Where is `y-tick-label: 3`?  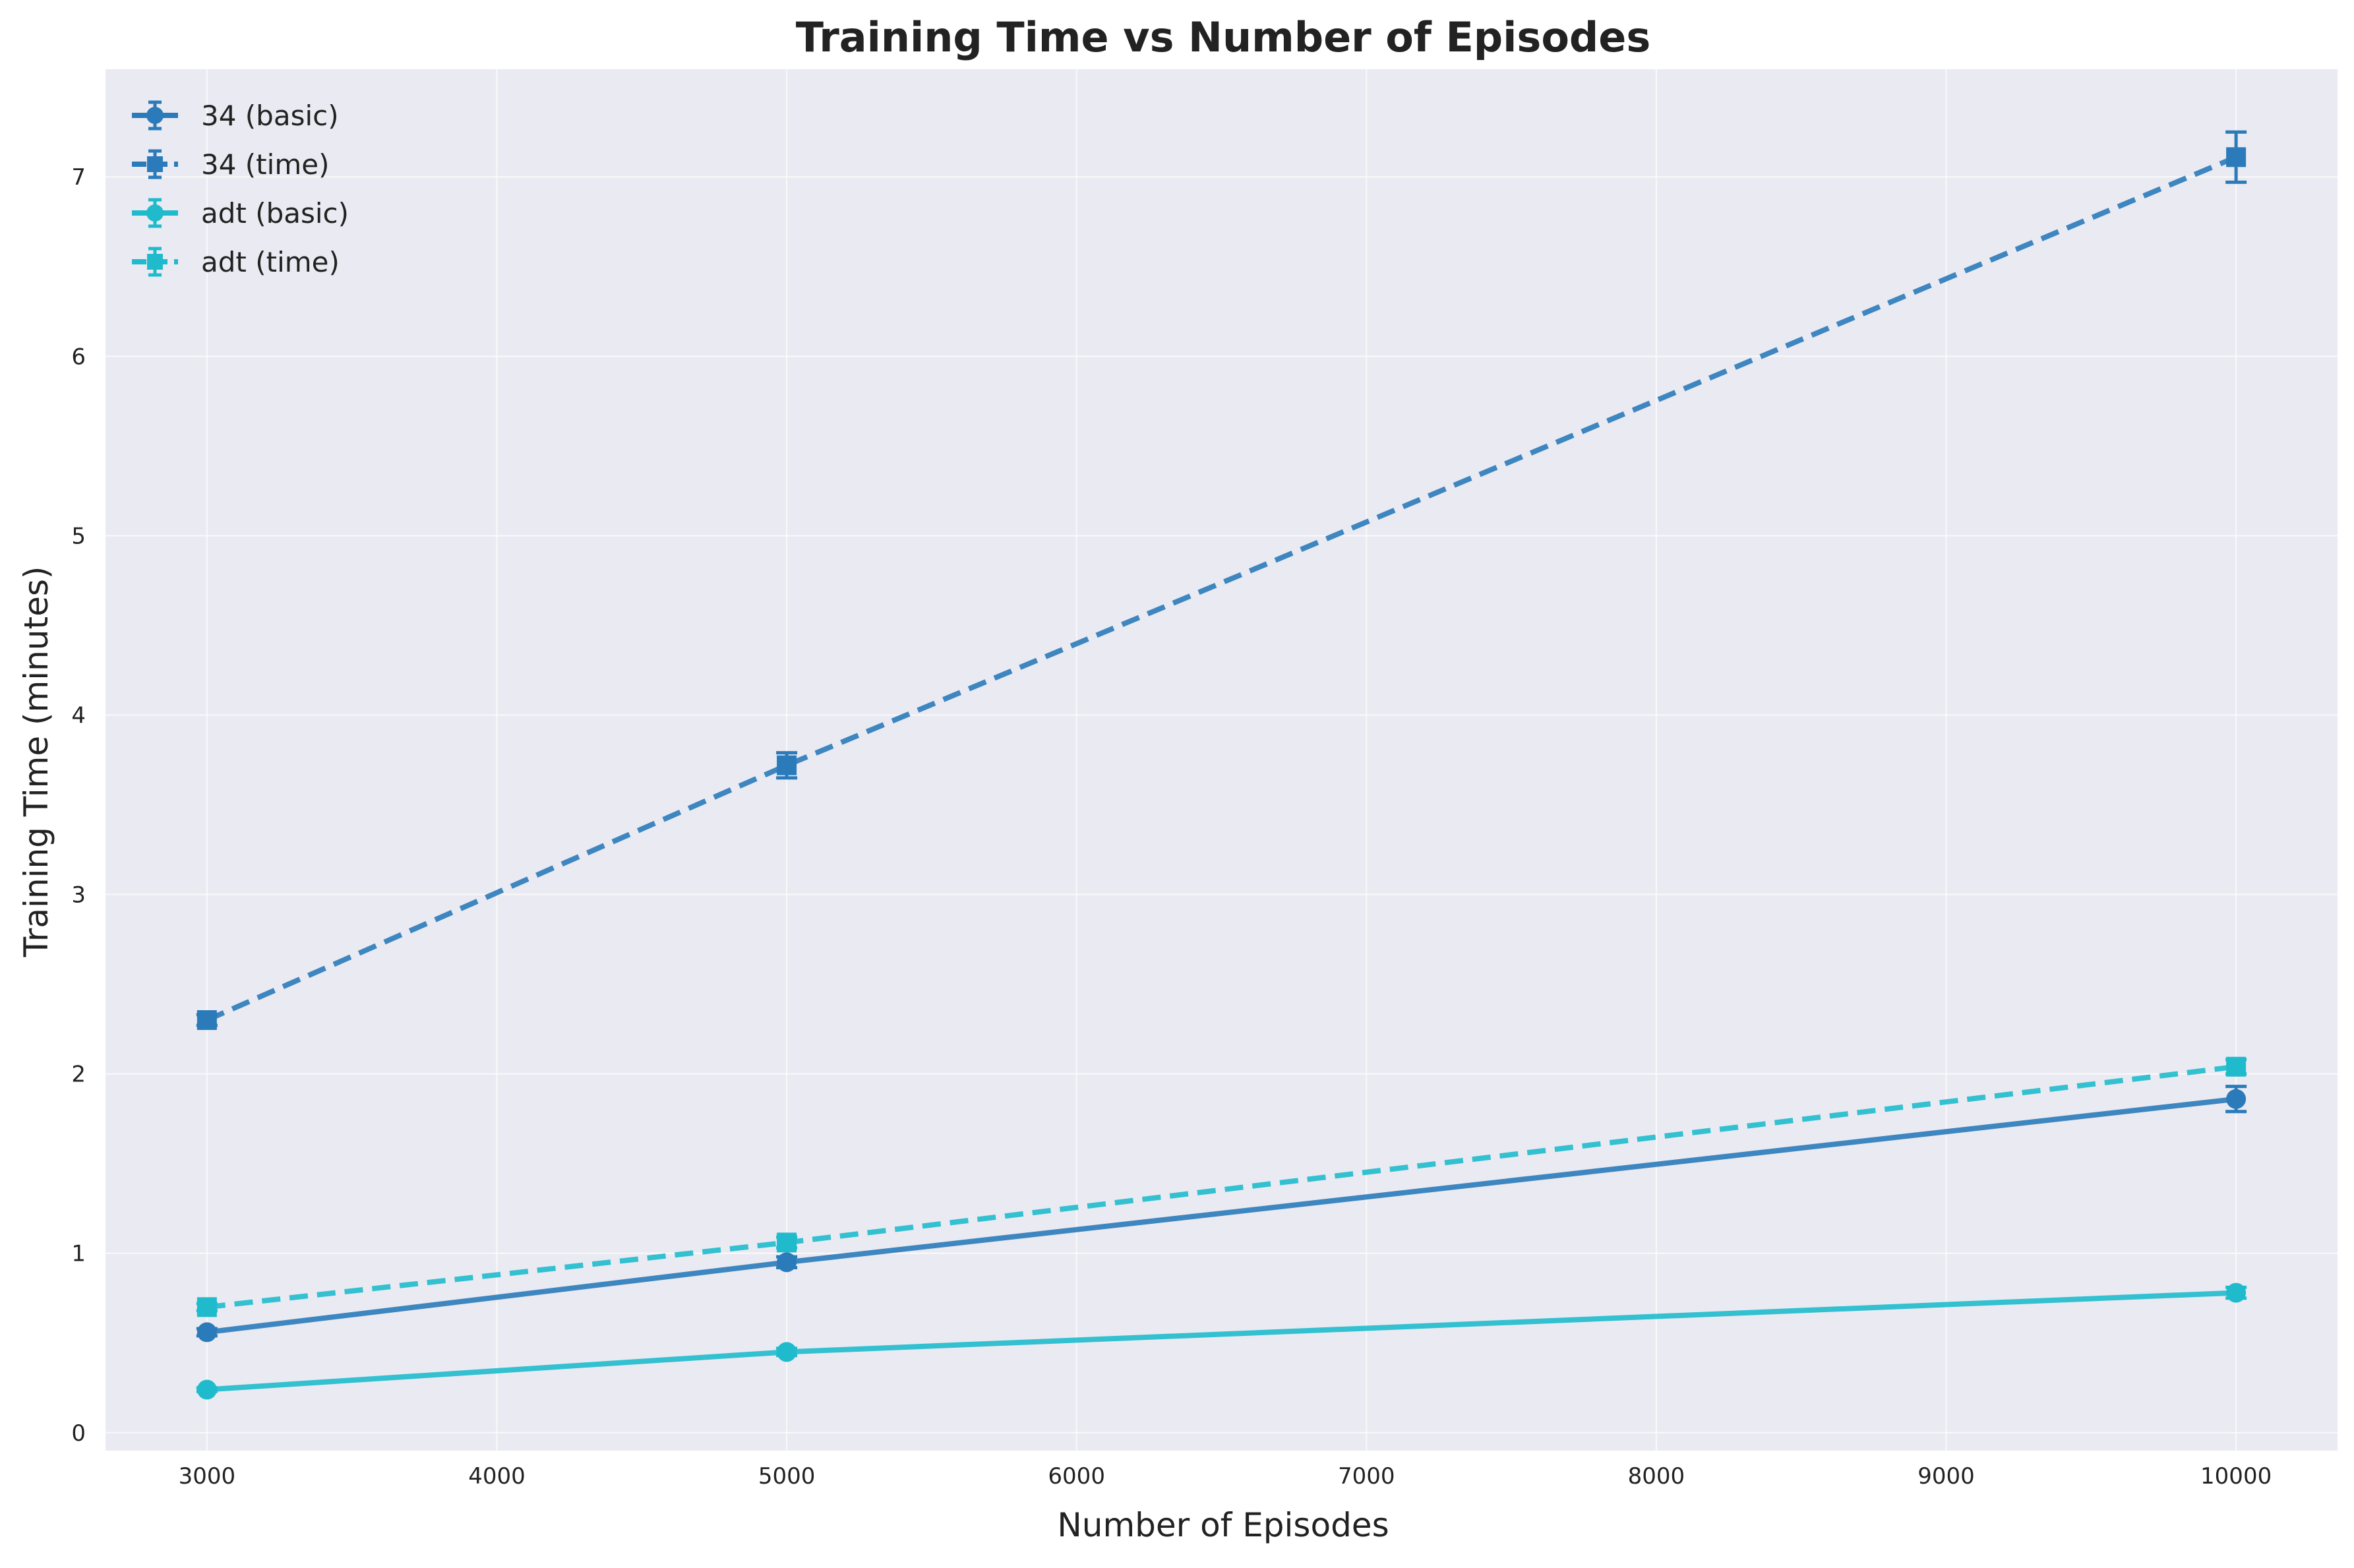
y-tick-label: 3 is located at coordinates (78, 896).